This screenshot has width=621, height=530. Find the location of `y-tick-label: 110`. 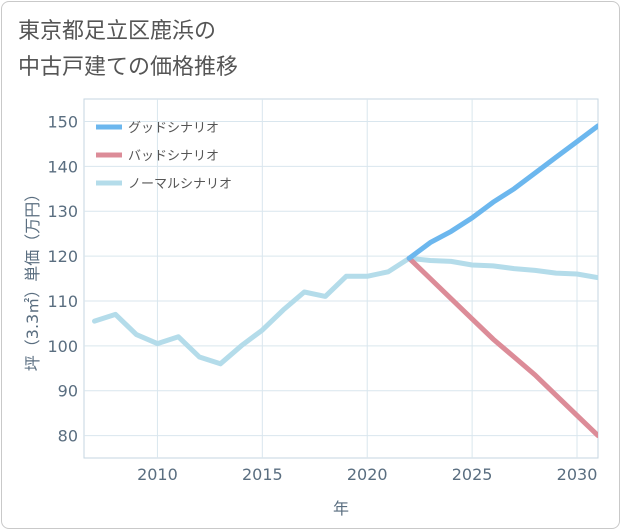

y-tick-label: 110 is located at coordinates (62, 301).